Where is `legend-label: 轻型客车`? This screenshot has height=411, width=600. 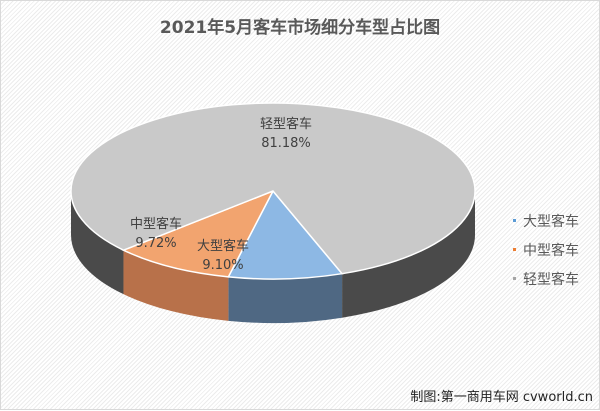 legend-label: 轻型客车 is located at coordinates (551, 279).